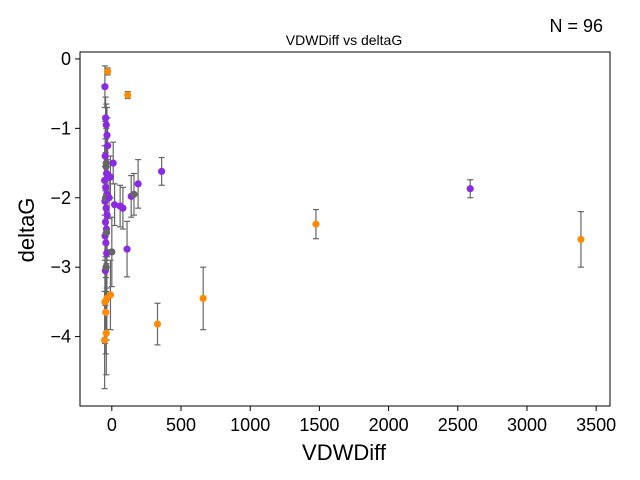 This screenshot has width=640, height=480. Describe the element at coordinates (250, 425) in the screenshot. I see `x-tick-label: 1000` at that location.